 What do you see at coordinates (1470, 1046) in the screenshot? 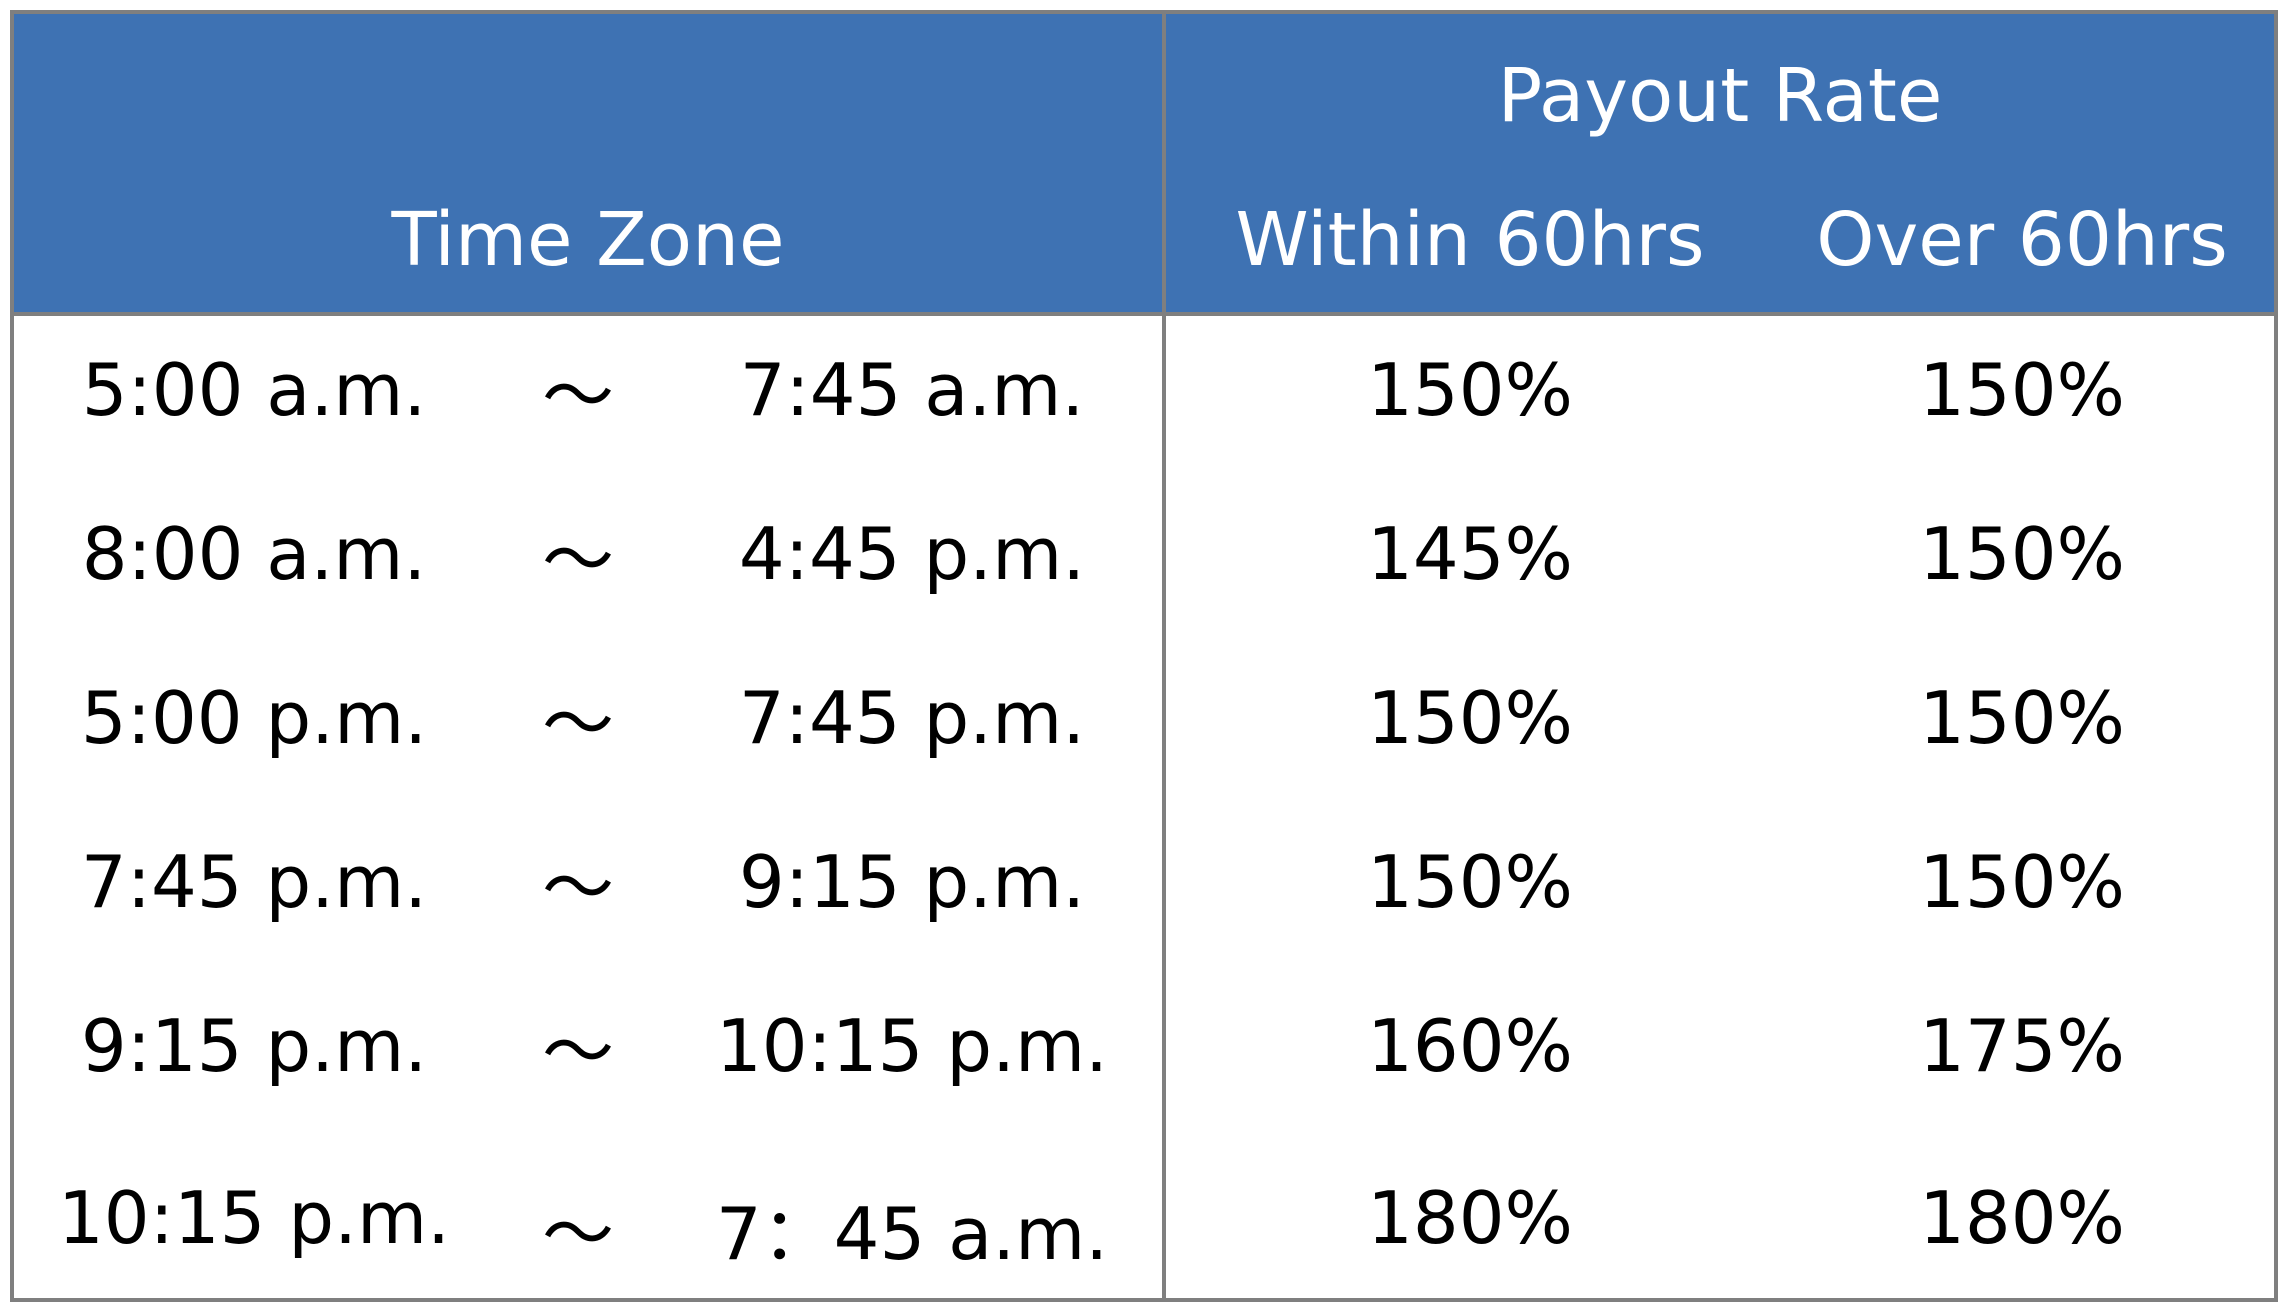
I see `row-within-60hrs: 160%` at bounding box center [1470, 1046].